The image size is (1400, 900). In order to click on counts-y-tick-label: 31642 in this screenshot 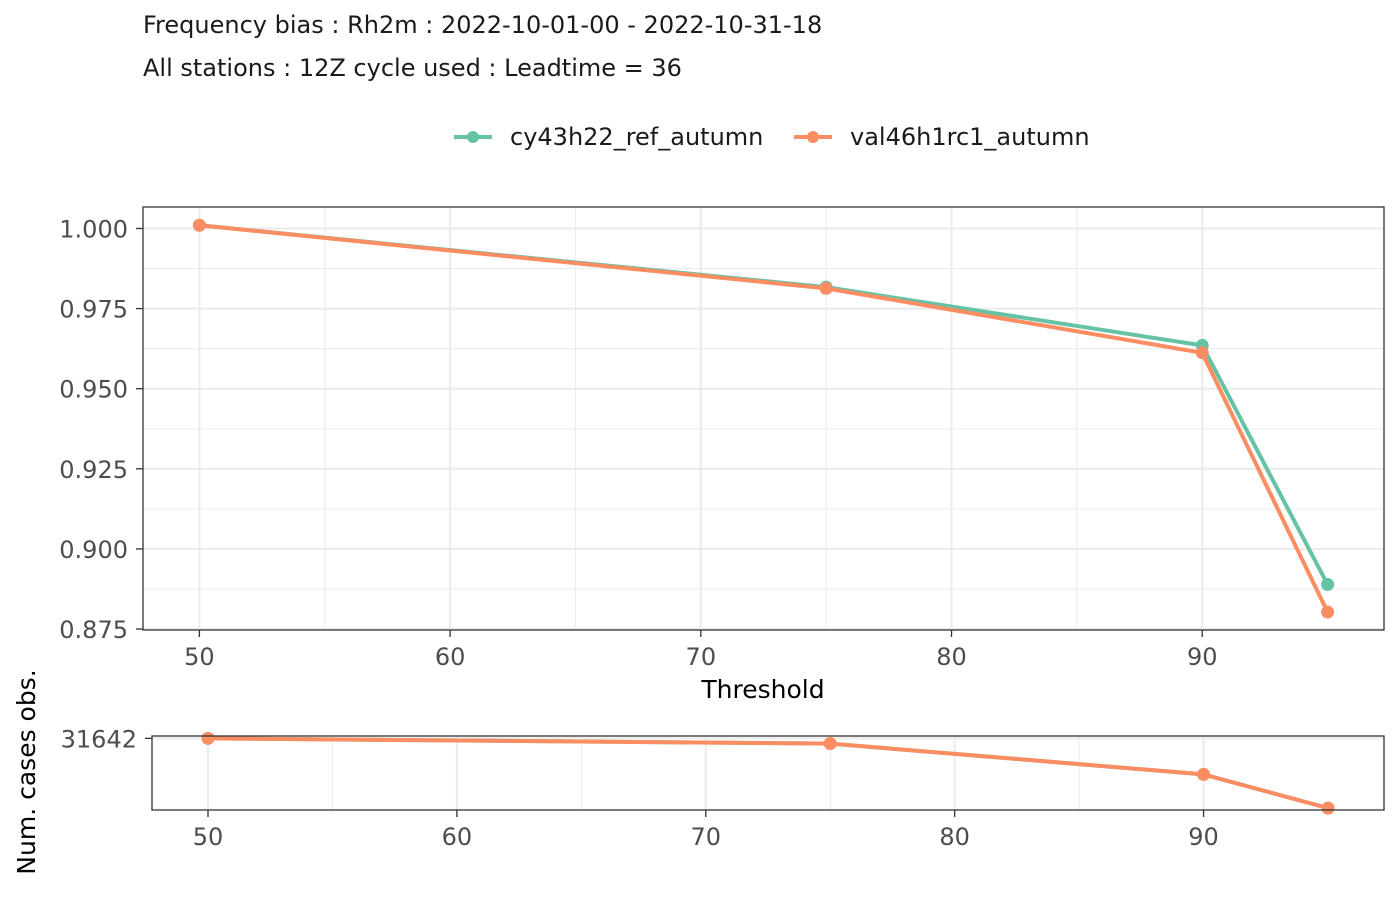, I will do `click(99, 739)`.